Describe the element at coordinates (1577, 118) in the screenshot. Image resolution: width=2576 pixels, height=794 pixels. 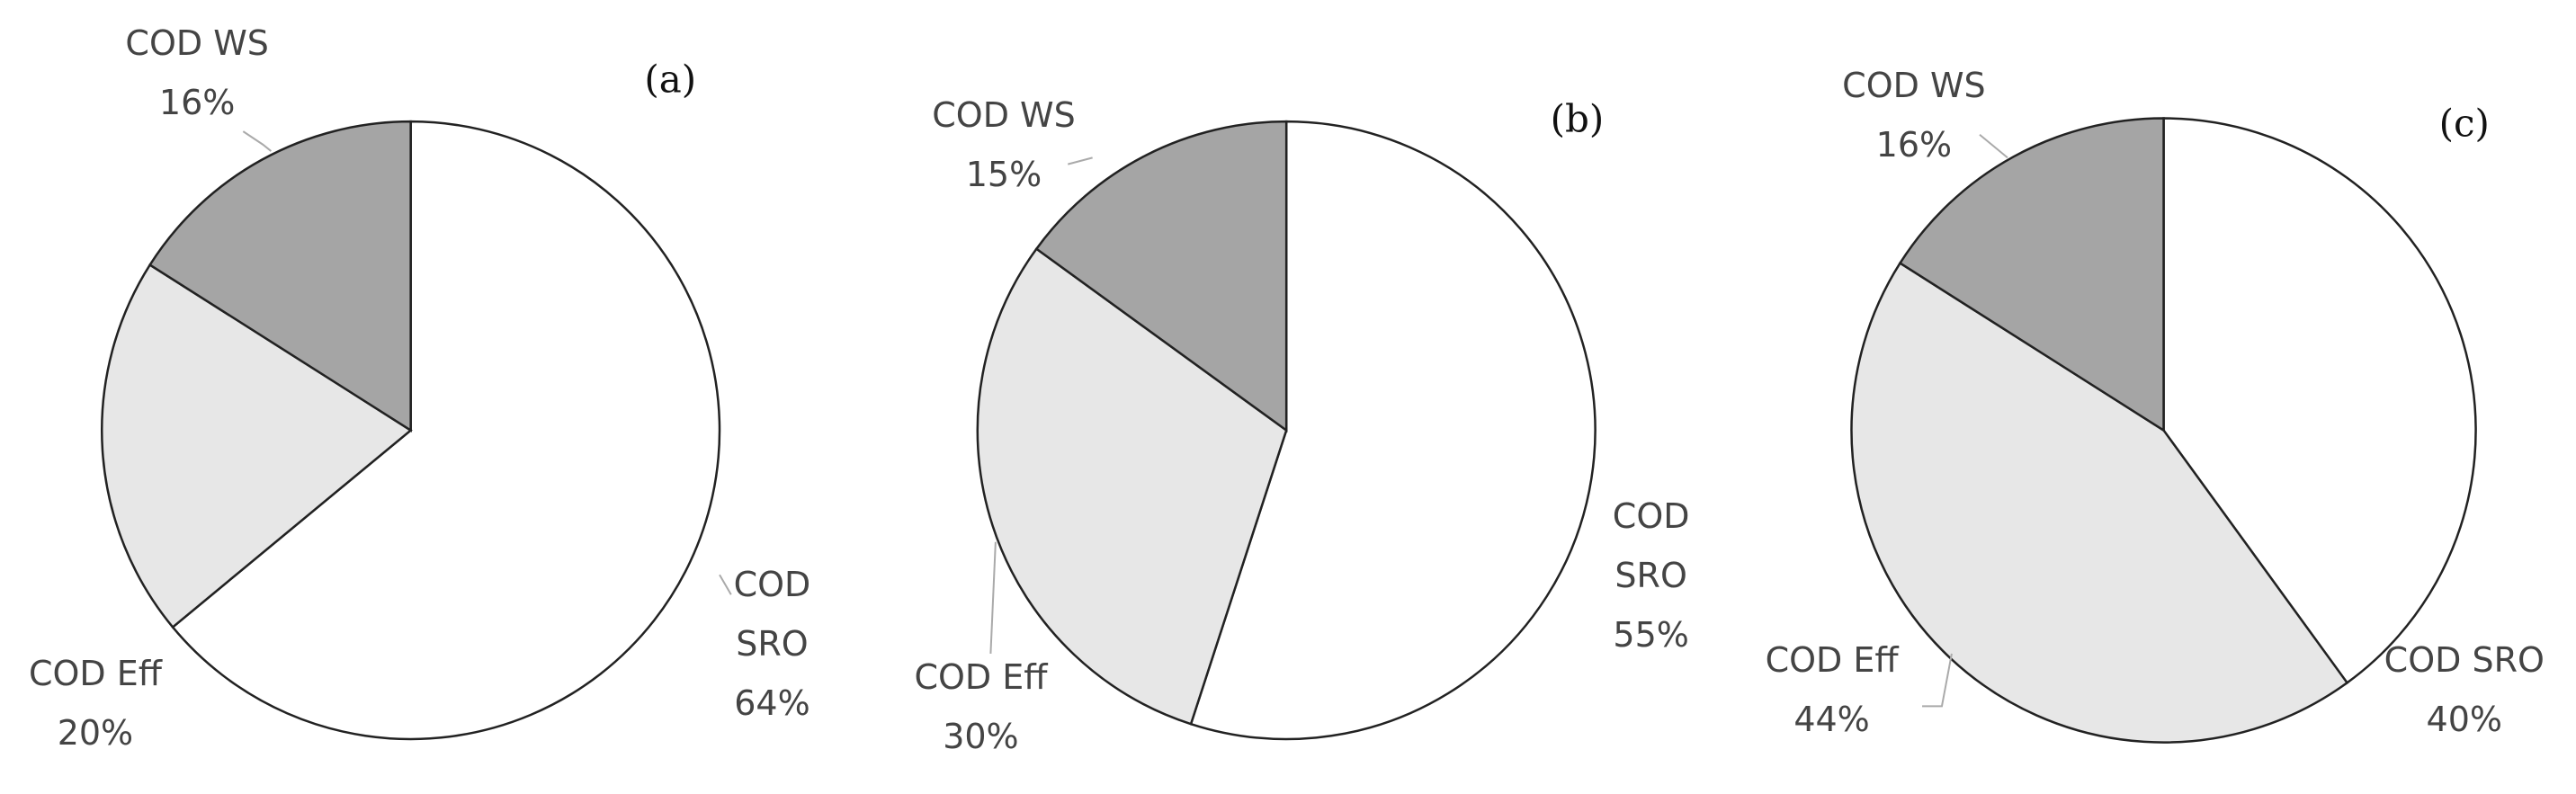
I see `chart-title: (b)` at that location.